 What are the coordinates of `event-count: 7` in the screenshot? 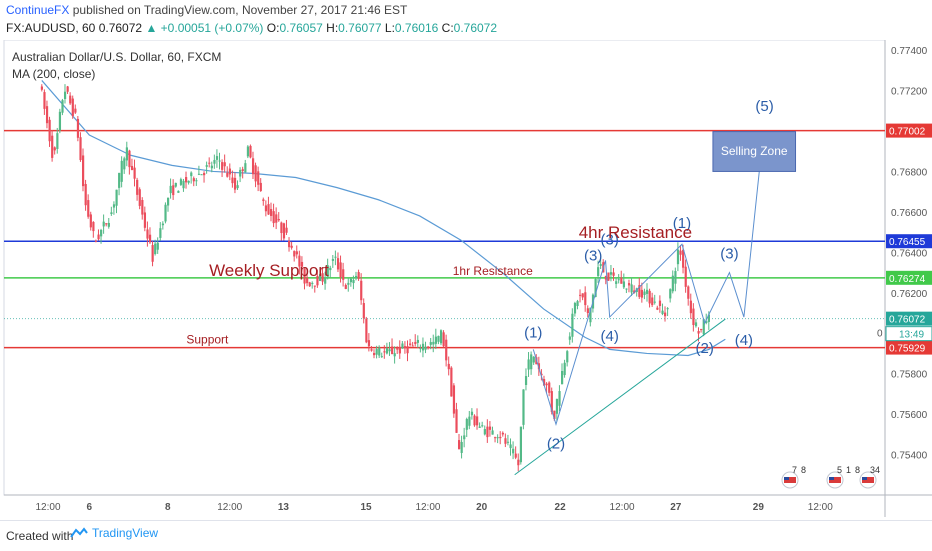 It's located at (794, 470).